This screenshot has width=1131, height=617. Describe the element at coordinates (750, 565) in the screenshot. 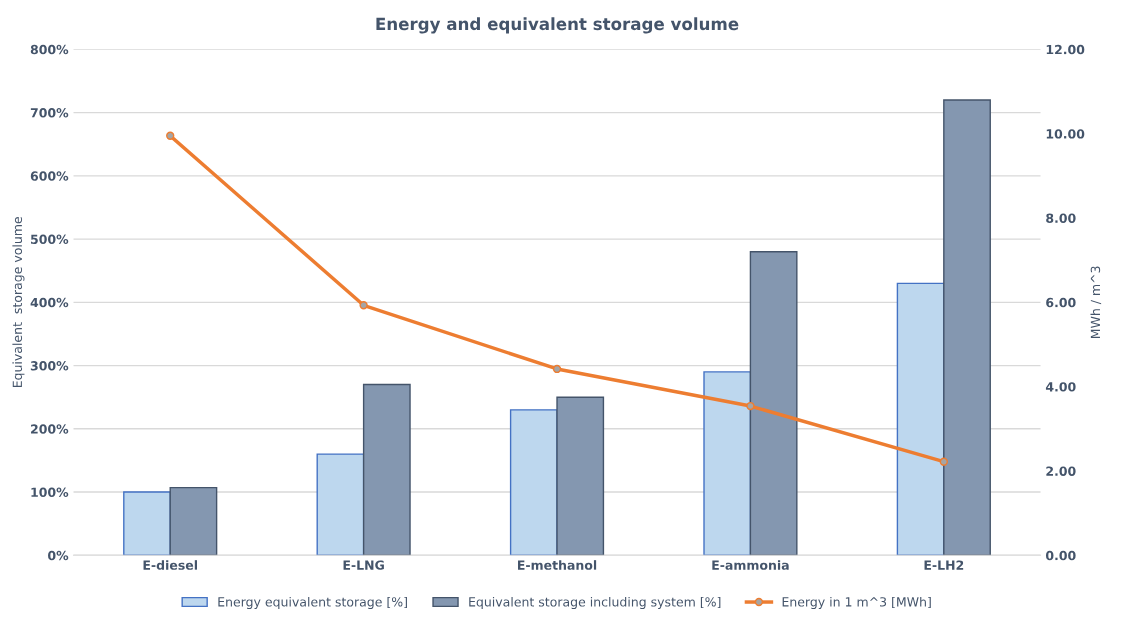

I see `x-tick-label: E-ammonia` at that location.